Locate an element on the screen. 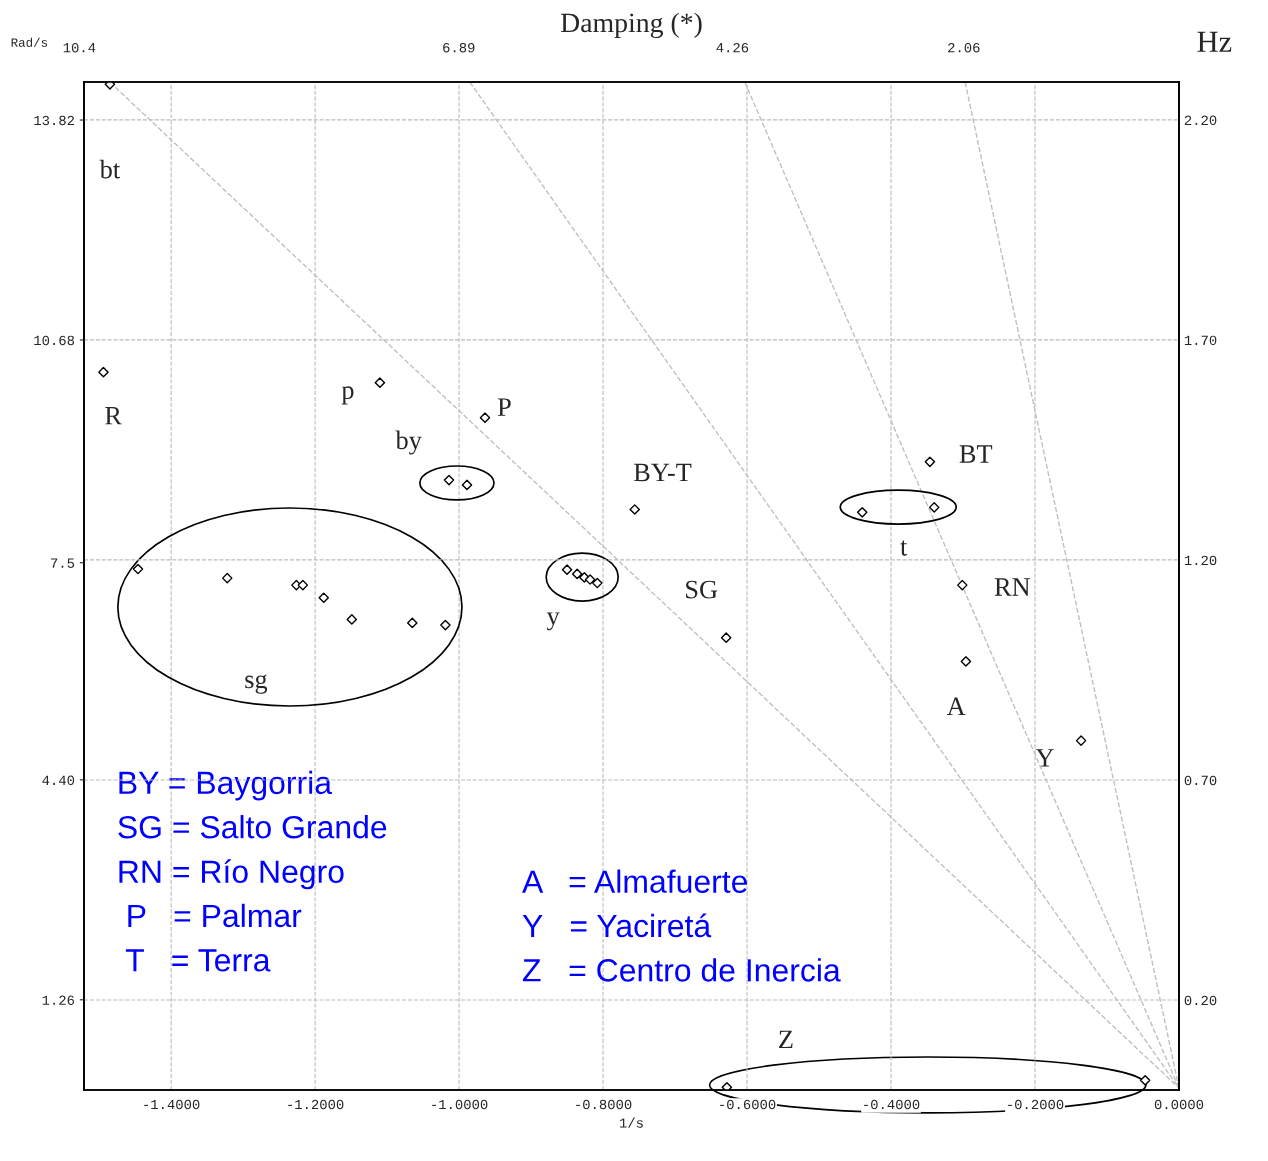 This screenshot has width=1268, height=1161. y-tick-label: 4.40 is located at coordinates (58, 780).